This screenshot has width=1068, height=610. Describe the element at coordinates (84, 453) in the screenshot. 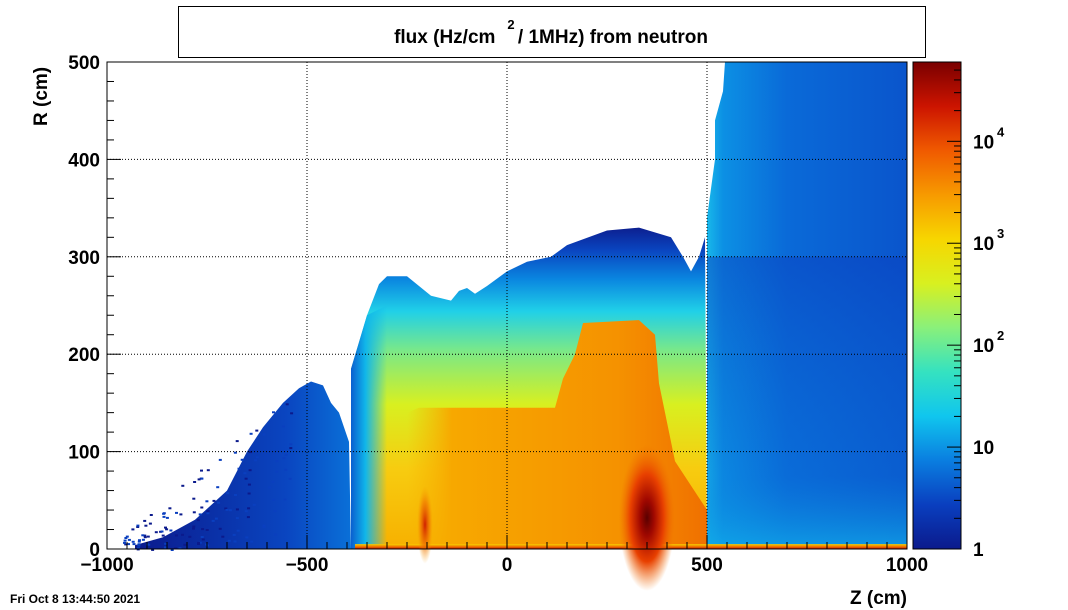

I see `y-tick-label: 100` at that location.